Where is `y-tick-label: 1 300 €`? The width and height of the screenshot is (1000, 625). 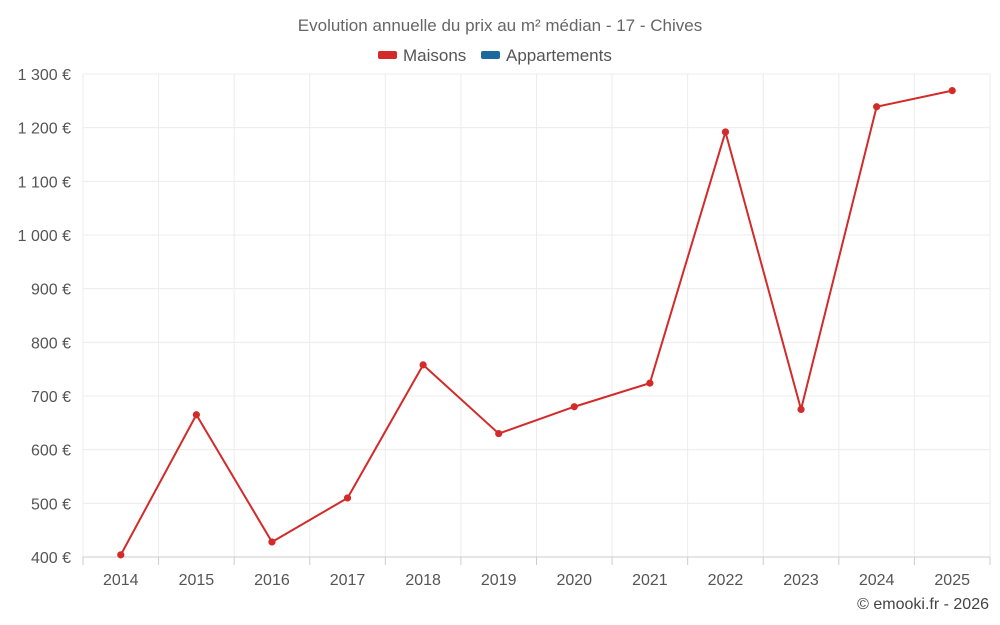 y-tick-label: 1 300 € is located at coordinates (44, 75).